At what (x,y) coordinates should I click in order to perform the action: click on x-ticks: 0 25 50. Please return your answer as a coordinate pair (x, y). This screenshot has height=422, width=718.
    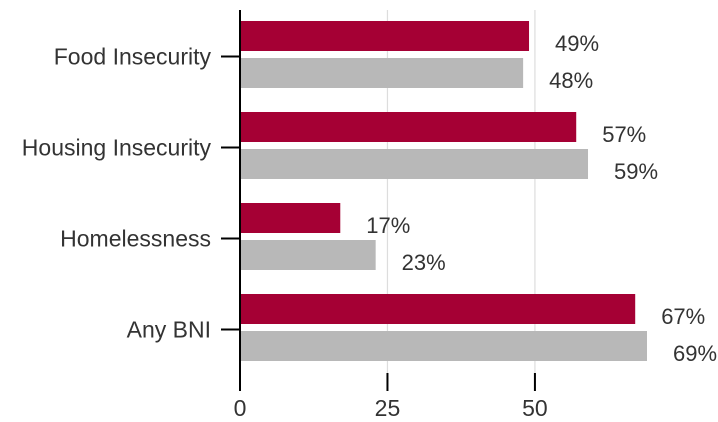
    Looking at the image, I should click on (391, 397).